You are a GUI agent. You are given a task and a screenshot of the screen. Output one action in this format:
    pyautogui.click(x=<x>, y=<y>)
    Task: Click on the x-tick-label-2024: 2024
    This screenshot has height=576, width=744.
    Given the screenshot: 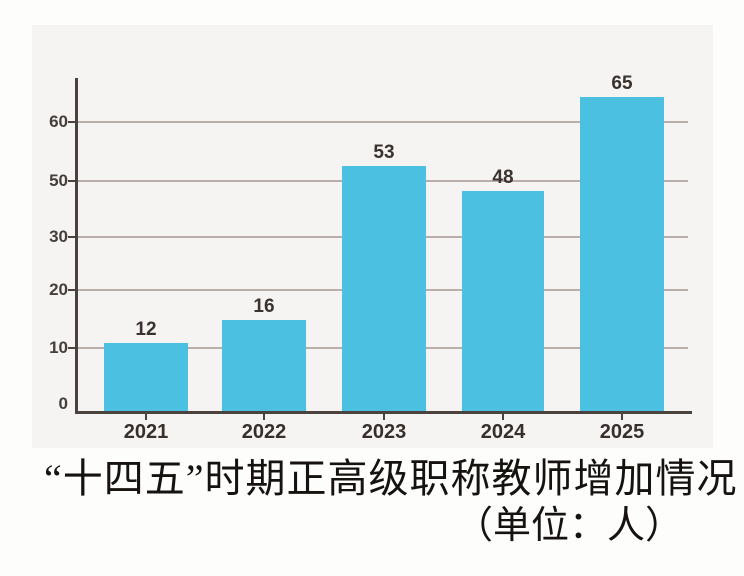 What is the action you would take?
    pyautogui.click(x=503, y=432)
    